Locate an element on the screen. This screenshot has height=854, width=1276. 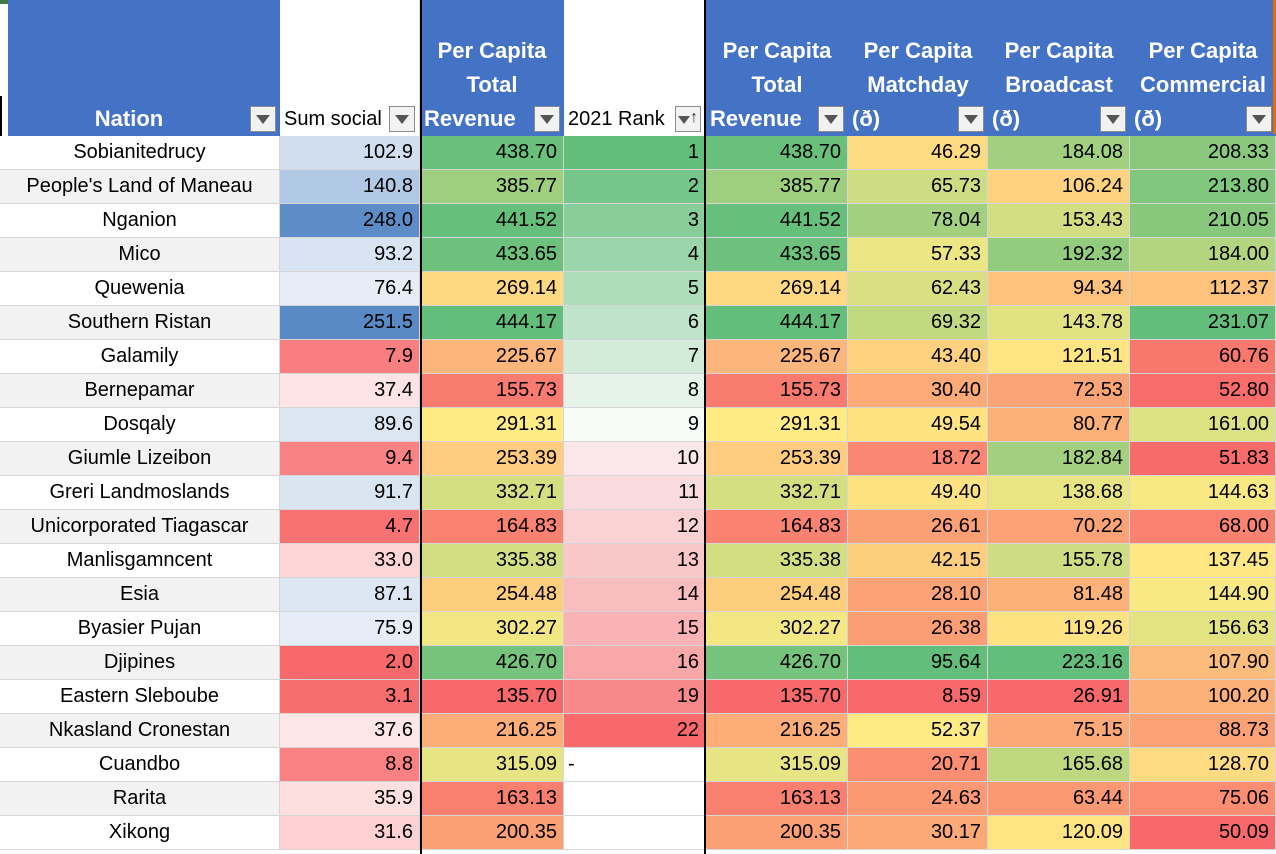
sum-social-cell: 37.4 is located at coordinates (350, 391).